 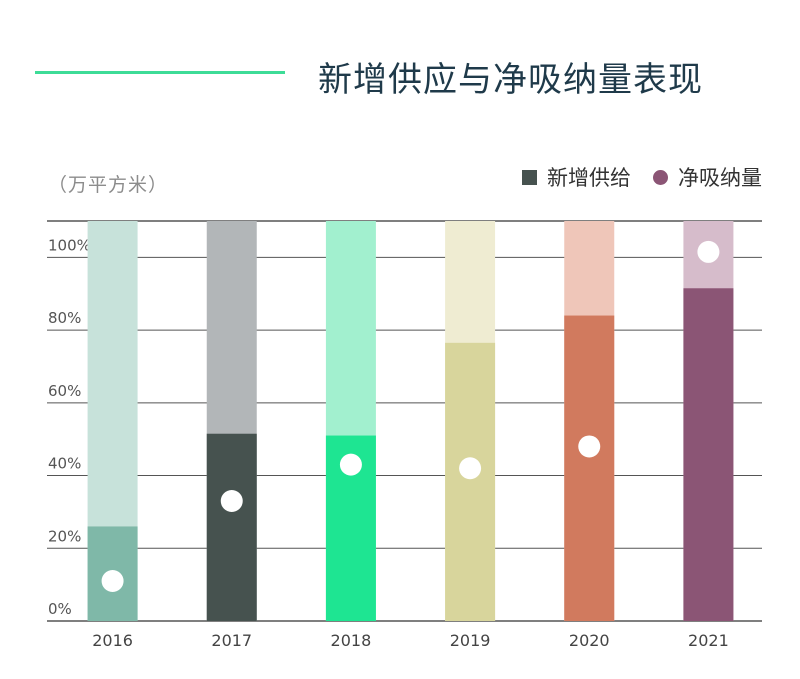 I want to click on y-tick-label: 100%, so click(x=69, y=245).